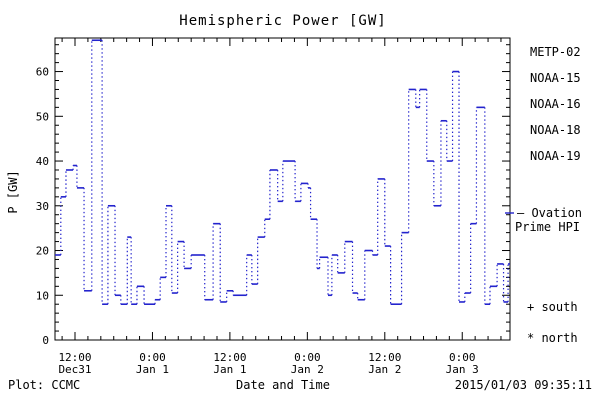 This screenshot has height=400, width=600. Describe the element at coordinates (13, 191) in the screenshot. I see `y-axis-title: P [GW]` at that location.